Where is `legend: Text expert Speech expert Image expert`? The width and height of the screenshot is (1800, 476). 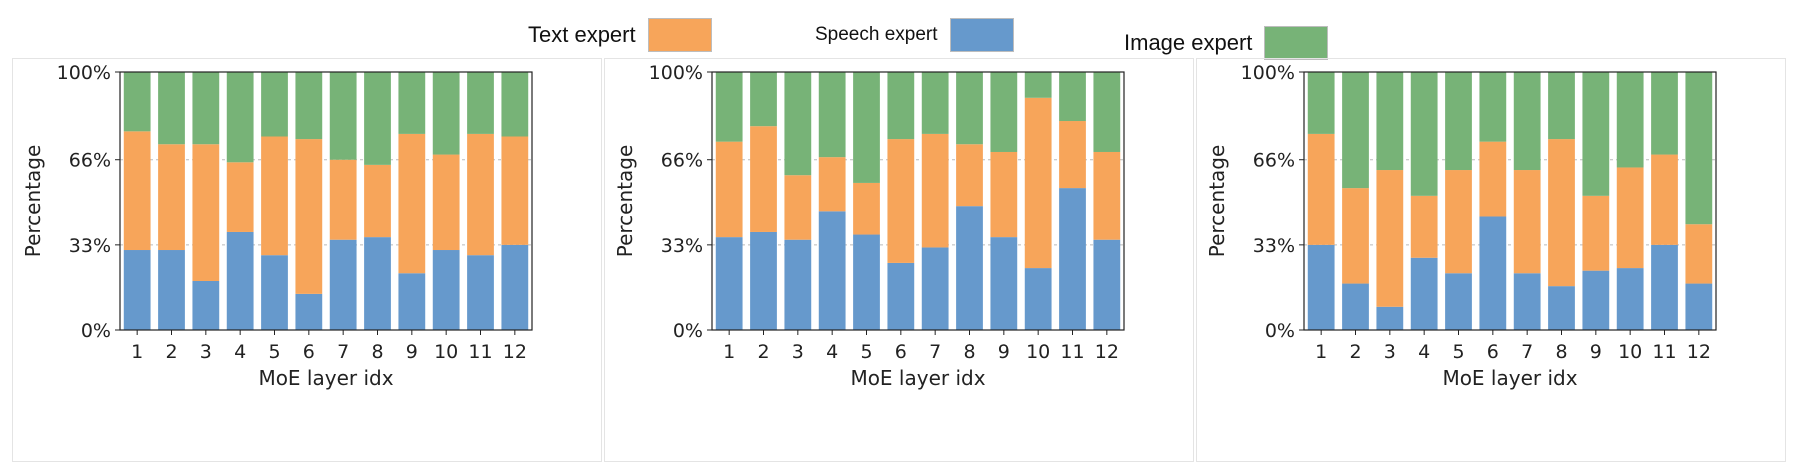 legend: Text expert Speech expert Image expert is located at coordinates (900, 30).